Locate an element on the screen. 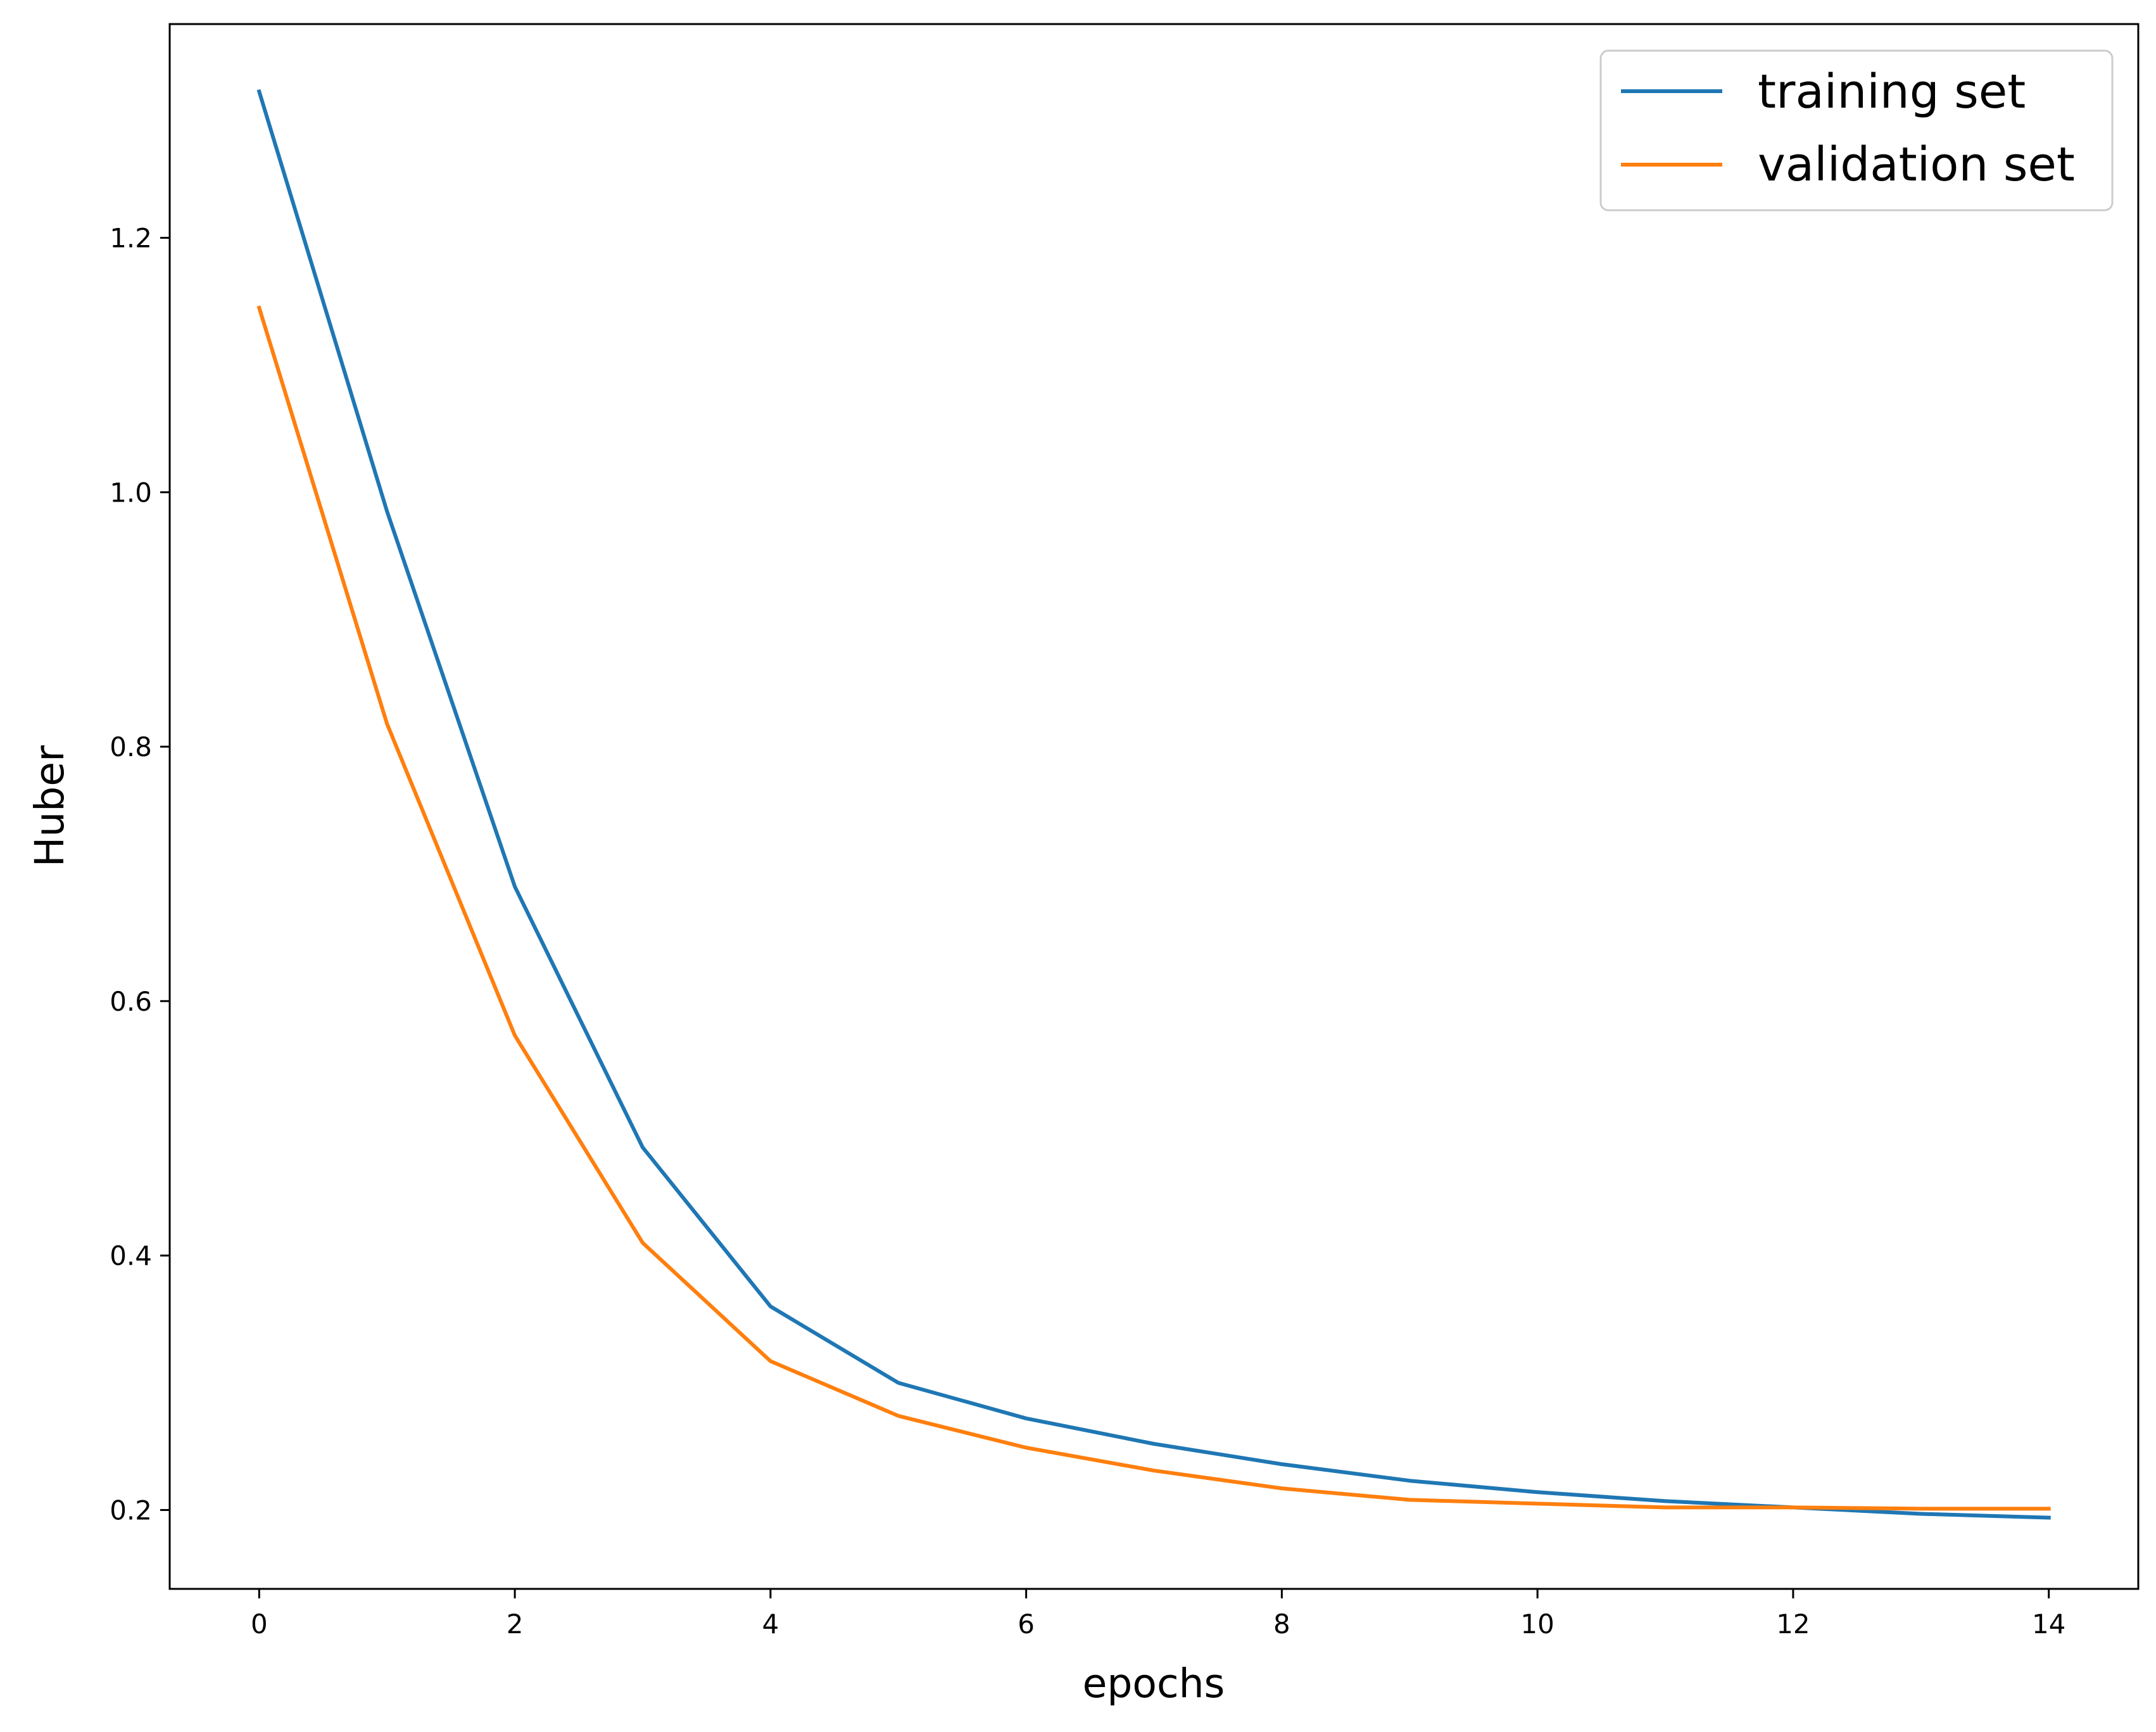  y-tick-label: 0.6 is located at coordinates (131, 1001).